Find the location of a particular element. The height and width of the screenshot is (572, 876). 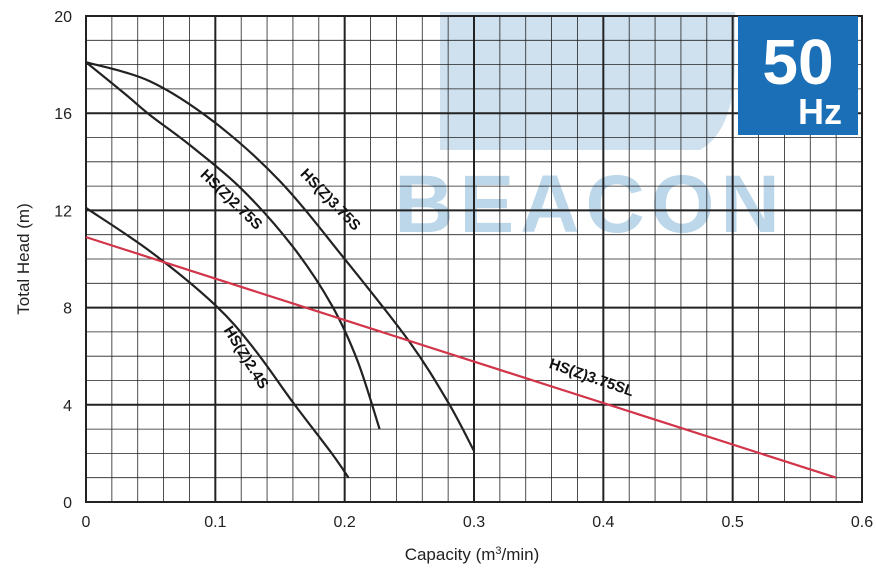

x-tick-label: 0.2 is located at coordinates (345, 522).